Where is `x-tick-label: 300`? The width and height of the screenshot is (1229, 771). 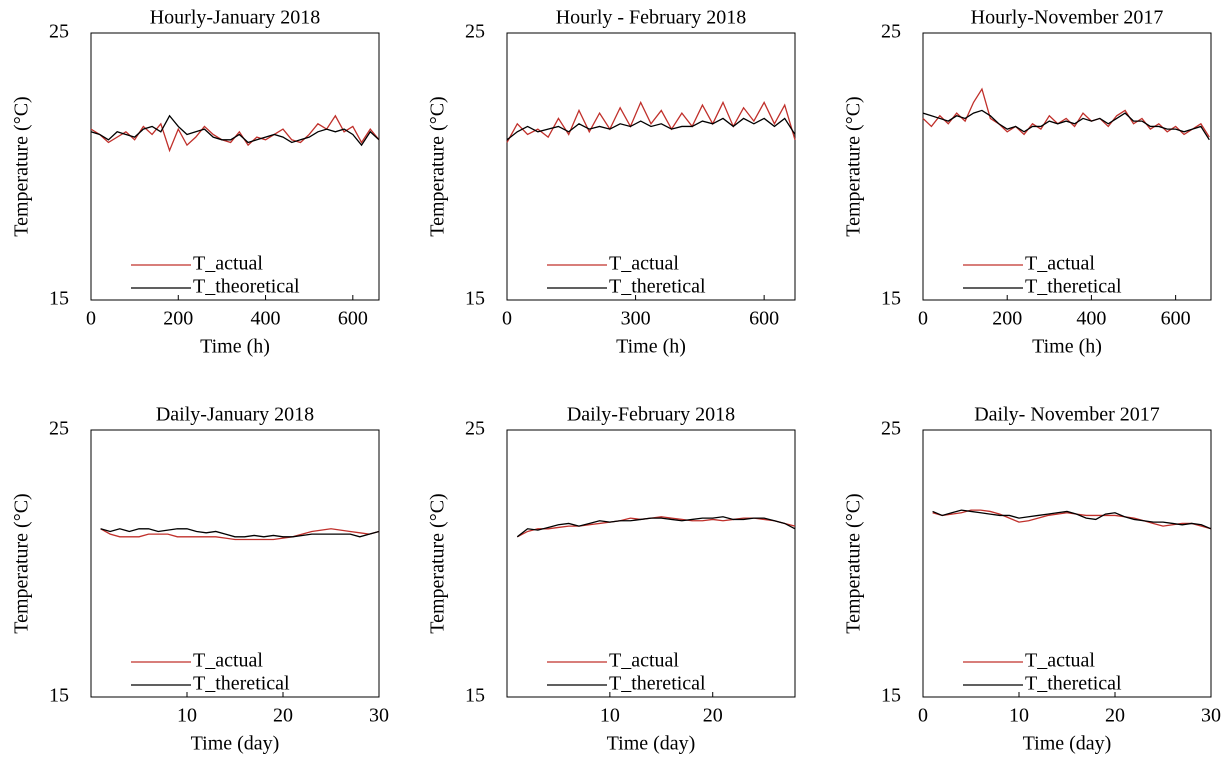
x-tick-label: 300 is located at coordinates (636, 319).